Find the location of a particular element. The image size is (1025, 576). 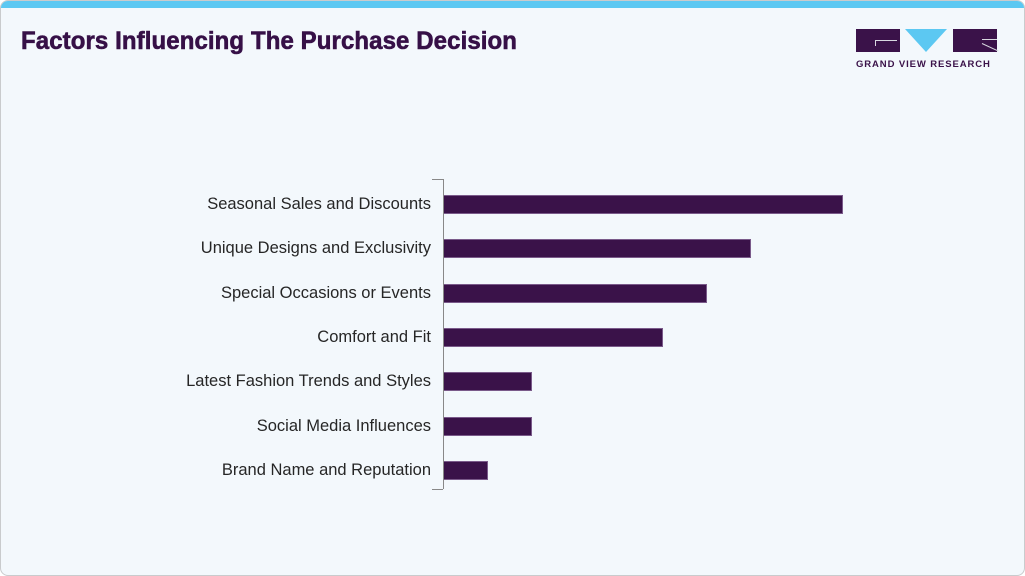

y-axis-tick-bottom is located at coordinates (437, 489).